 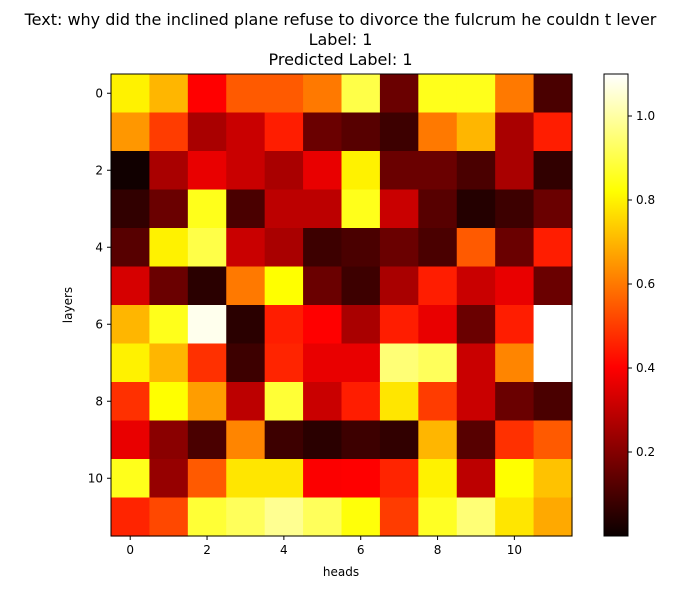 I want to click on colorbar-ticks: 0.2 0.4 0.6 0.8 1.0, so click(x=641, y=284).